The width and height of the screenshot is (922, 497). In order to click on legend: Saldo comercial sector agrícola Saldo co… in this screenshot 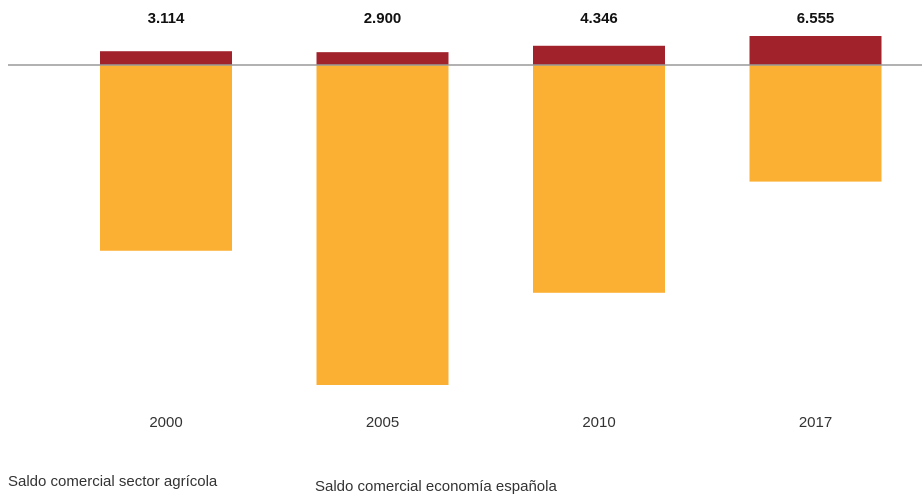, I will do `click(282, 484)`.